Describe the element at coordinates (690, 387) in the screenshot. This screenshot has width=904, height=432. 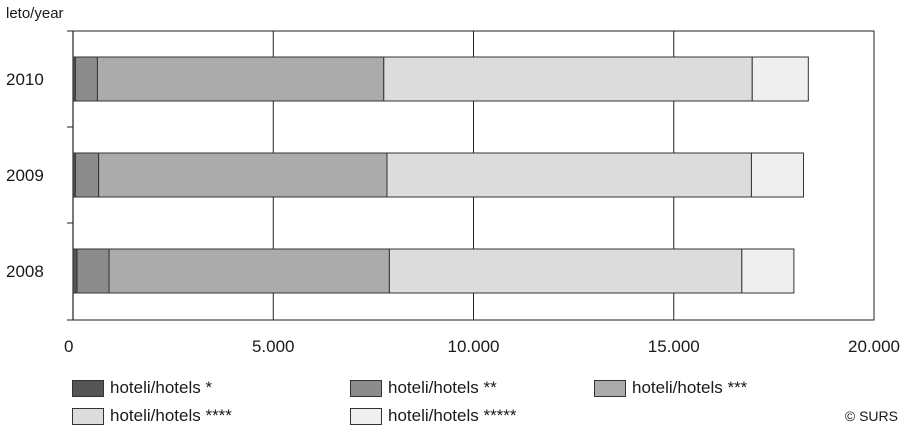
I see `legend-label: hoteli/hotels ***` at that location.